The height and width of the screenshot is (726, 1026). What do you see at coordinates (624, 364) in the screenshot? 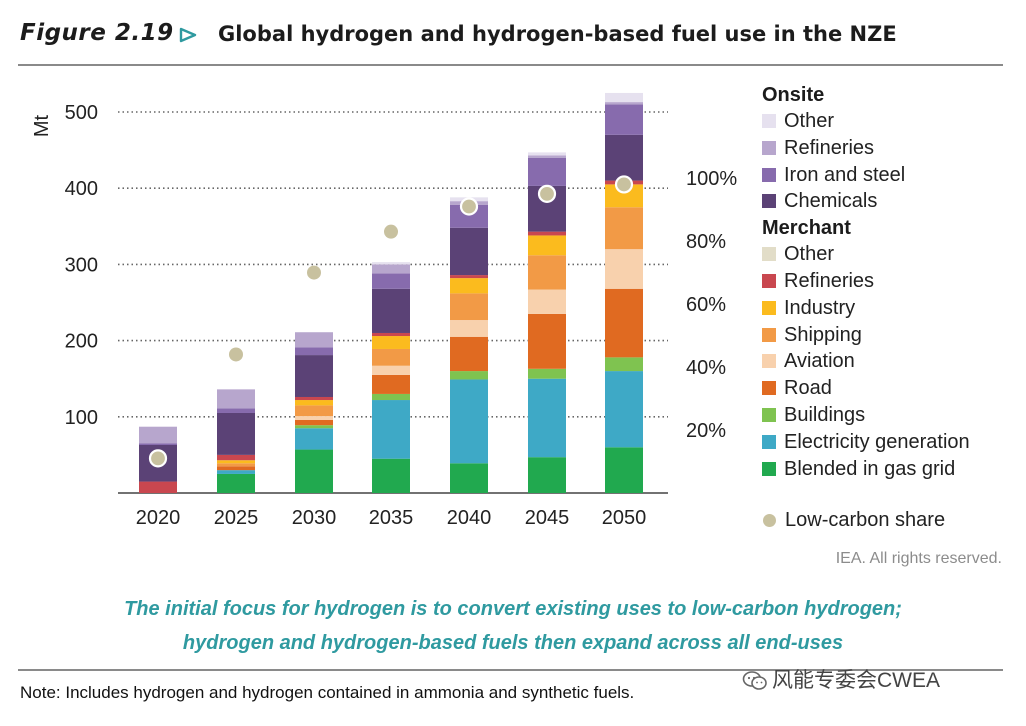
I see `bar-segment-merchant-buildings-2050` at bounding box center [624, 364].